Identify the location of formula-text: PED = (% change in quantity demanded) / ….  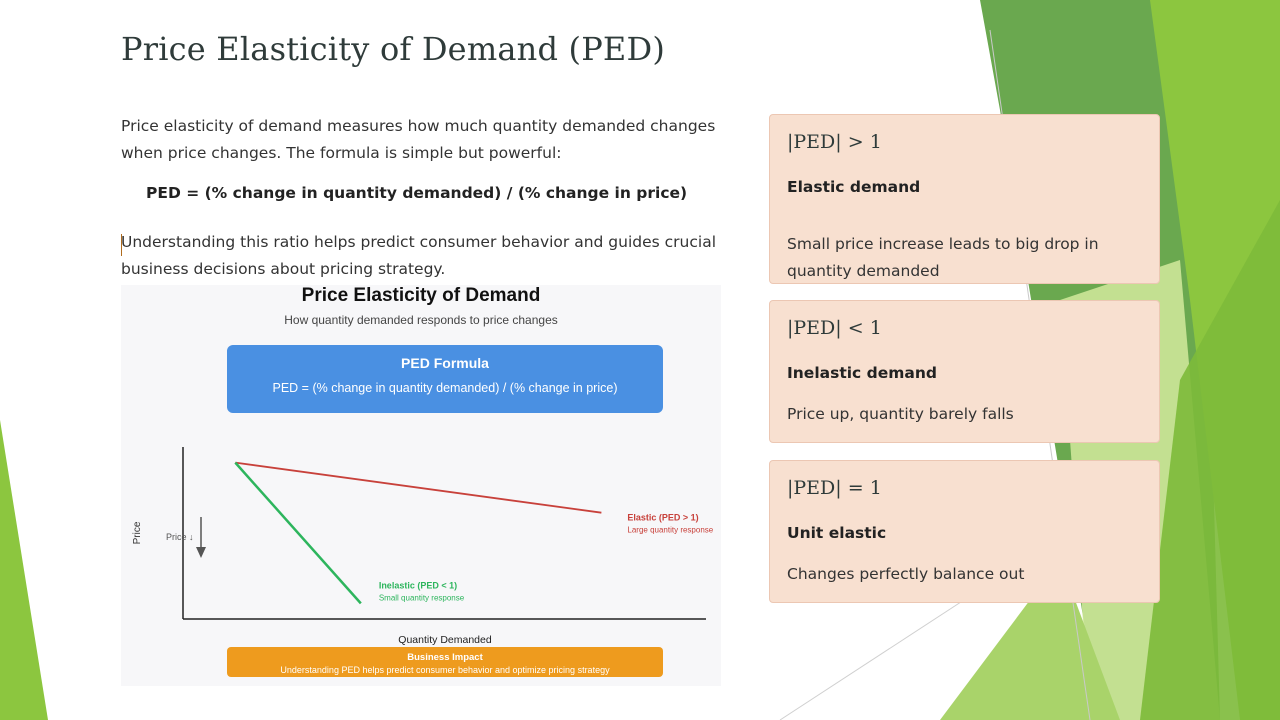
(417, 193).